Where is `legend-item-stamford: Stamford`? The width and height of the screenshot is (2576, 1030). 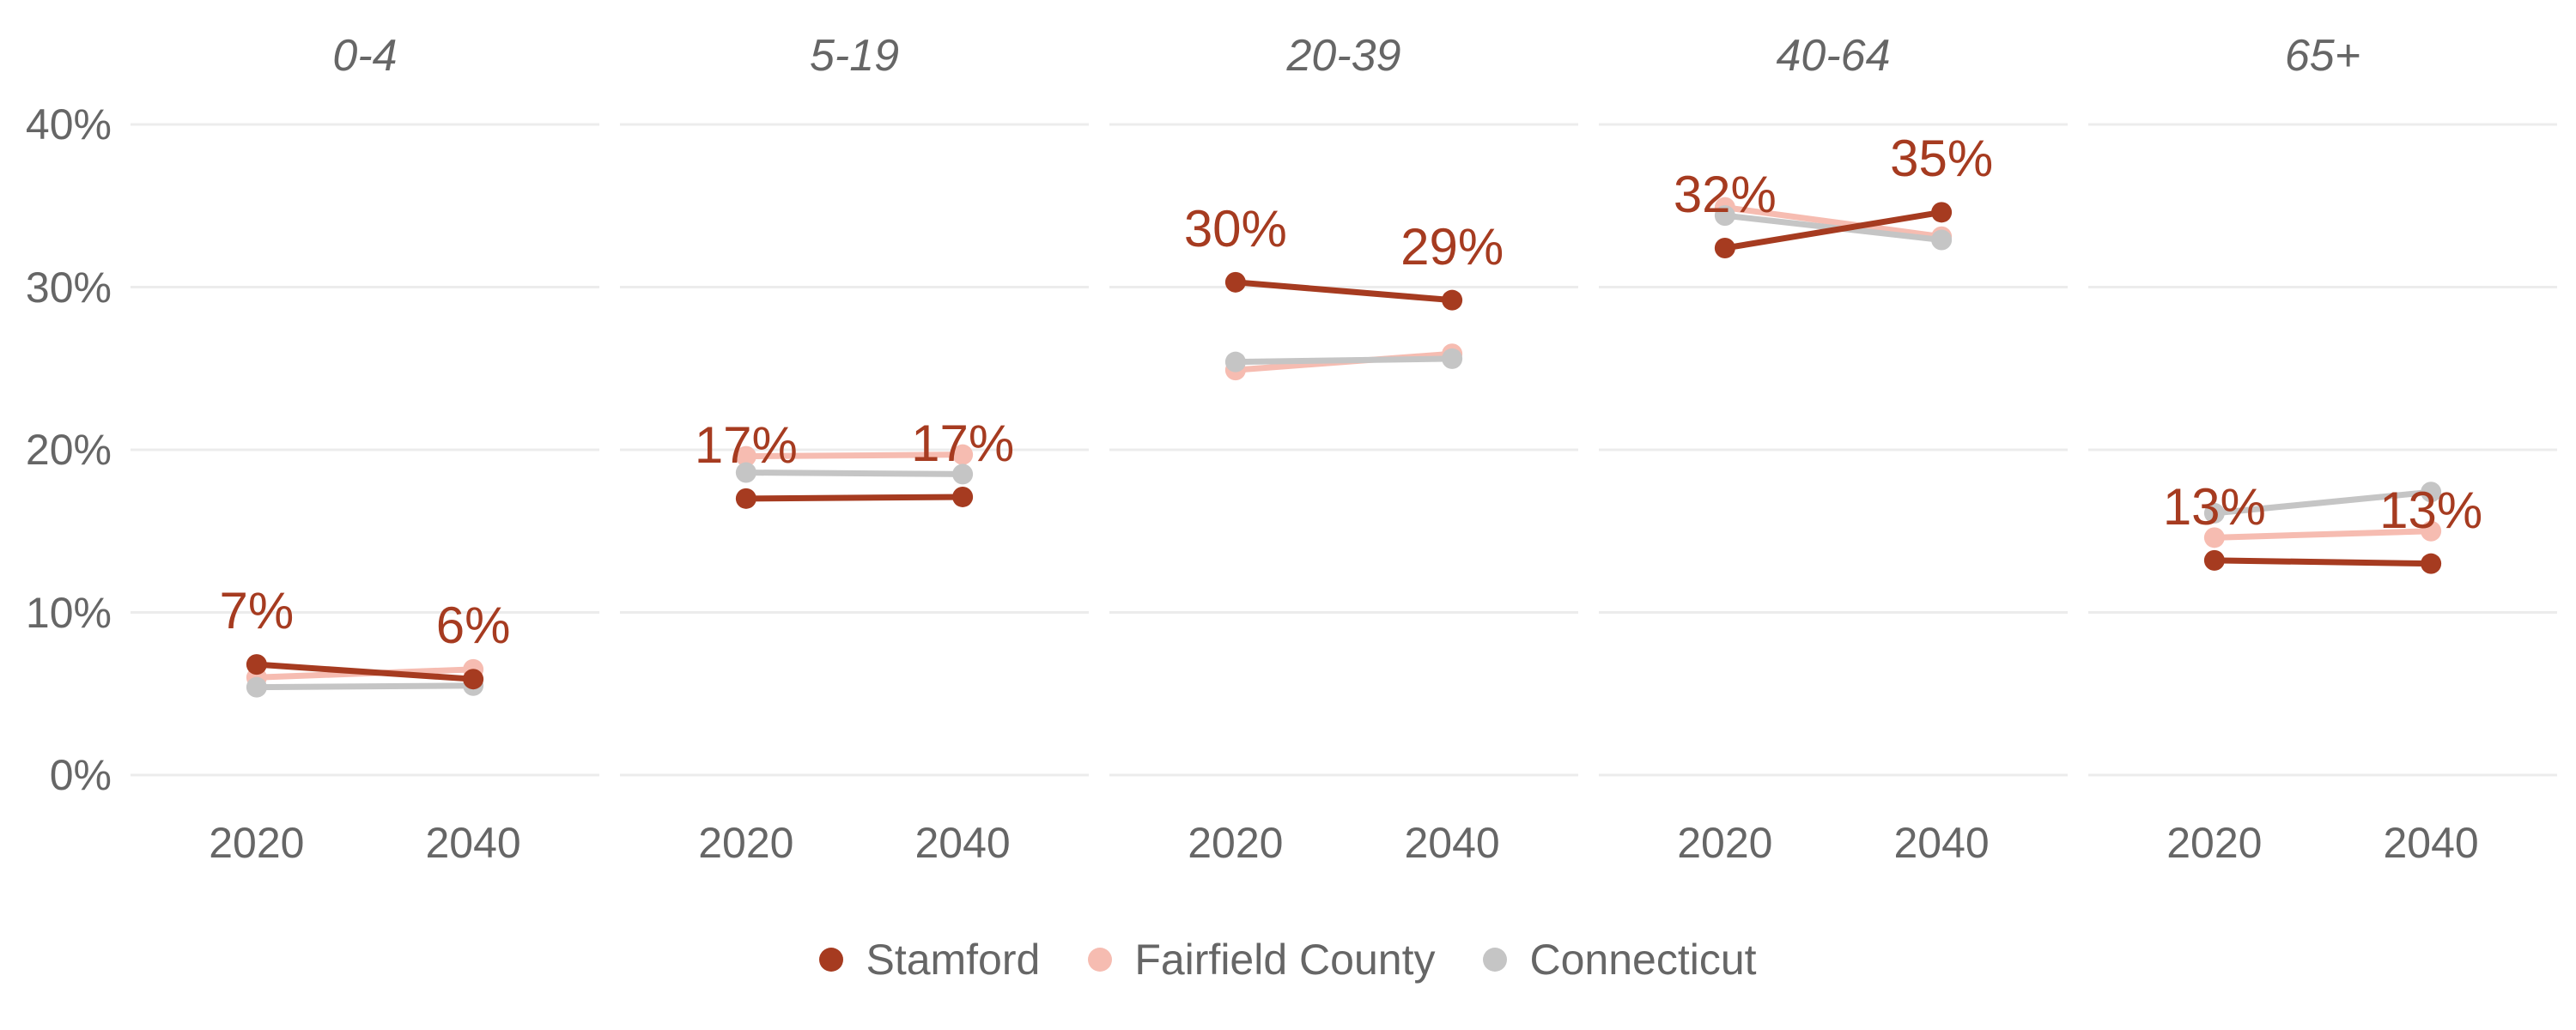 legend-item-stamford: Stamford is located at coordinates (929, 960).